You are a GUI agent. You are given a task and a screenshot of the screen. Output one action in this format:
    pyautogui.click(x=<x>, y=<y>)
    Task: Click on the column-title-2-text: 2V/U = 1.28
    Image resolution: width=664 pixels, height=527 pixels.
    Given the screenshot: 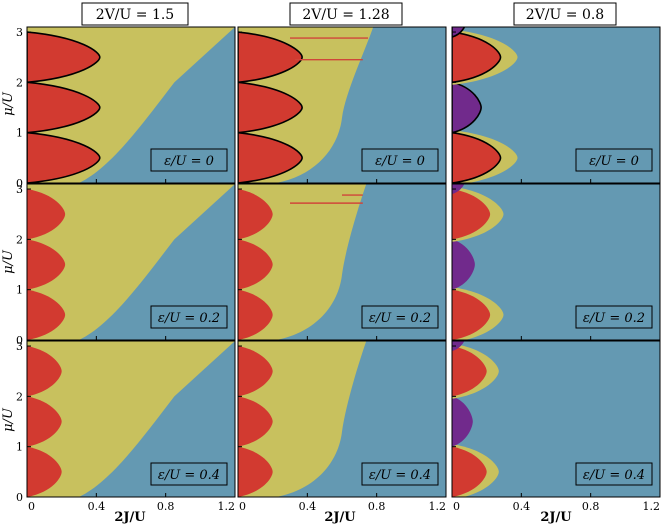 What is the action you would take?
    pyautogui.click(x=345, y=15)
    